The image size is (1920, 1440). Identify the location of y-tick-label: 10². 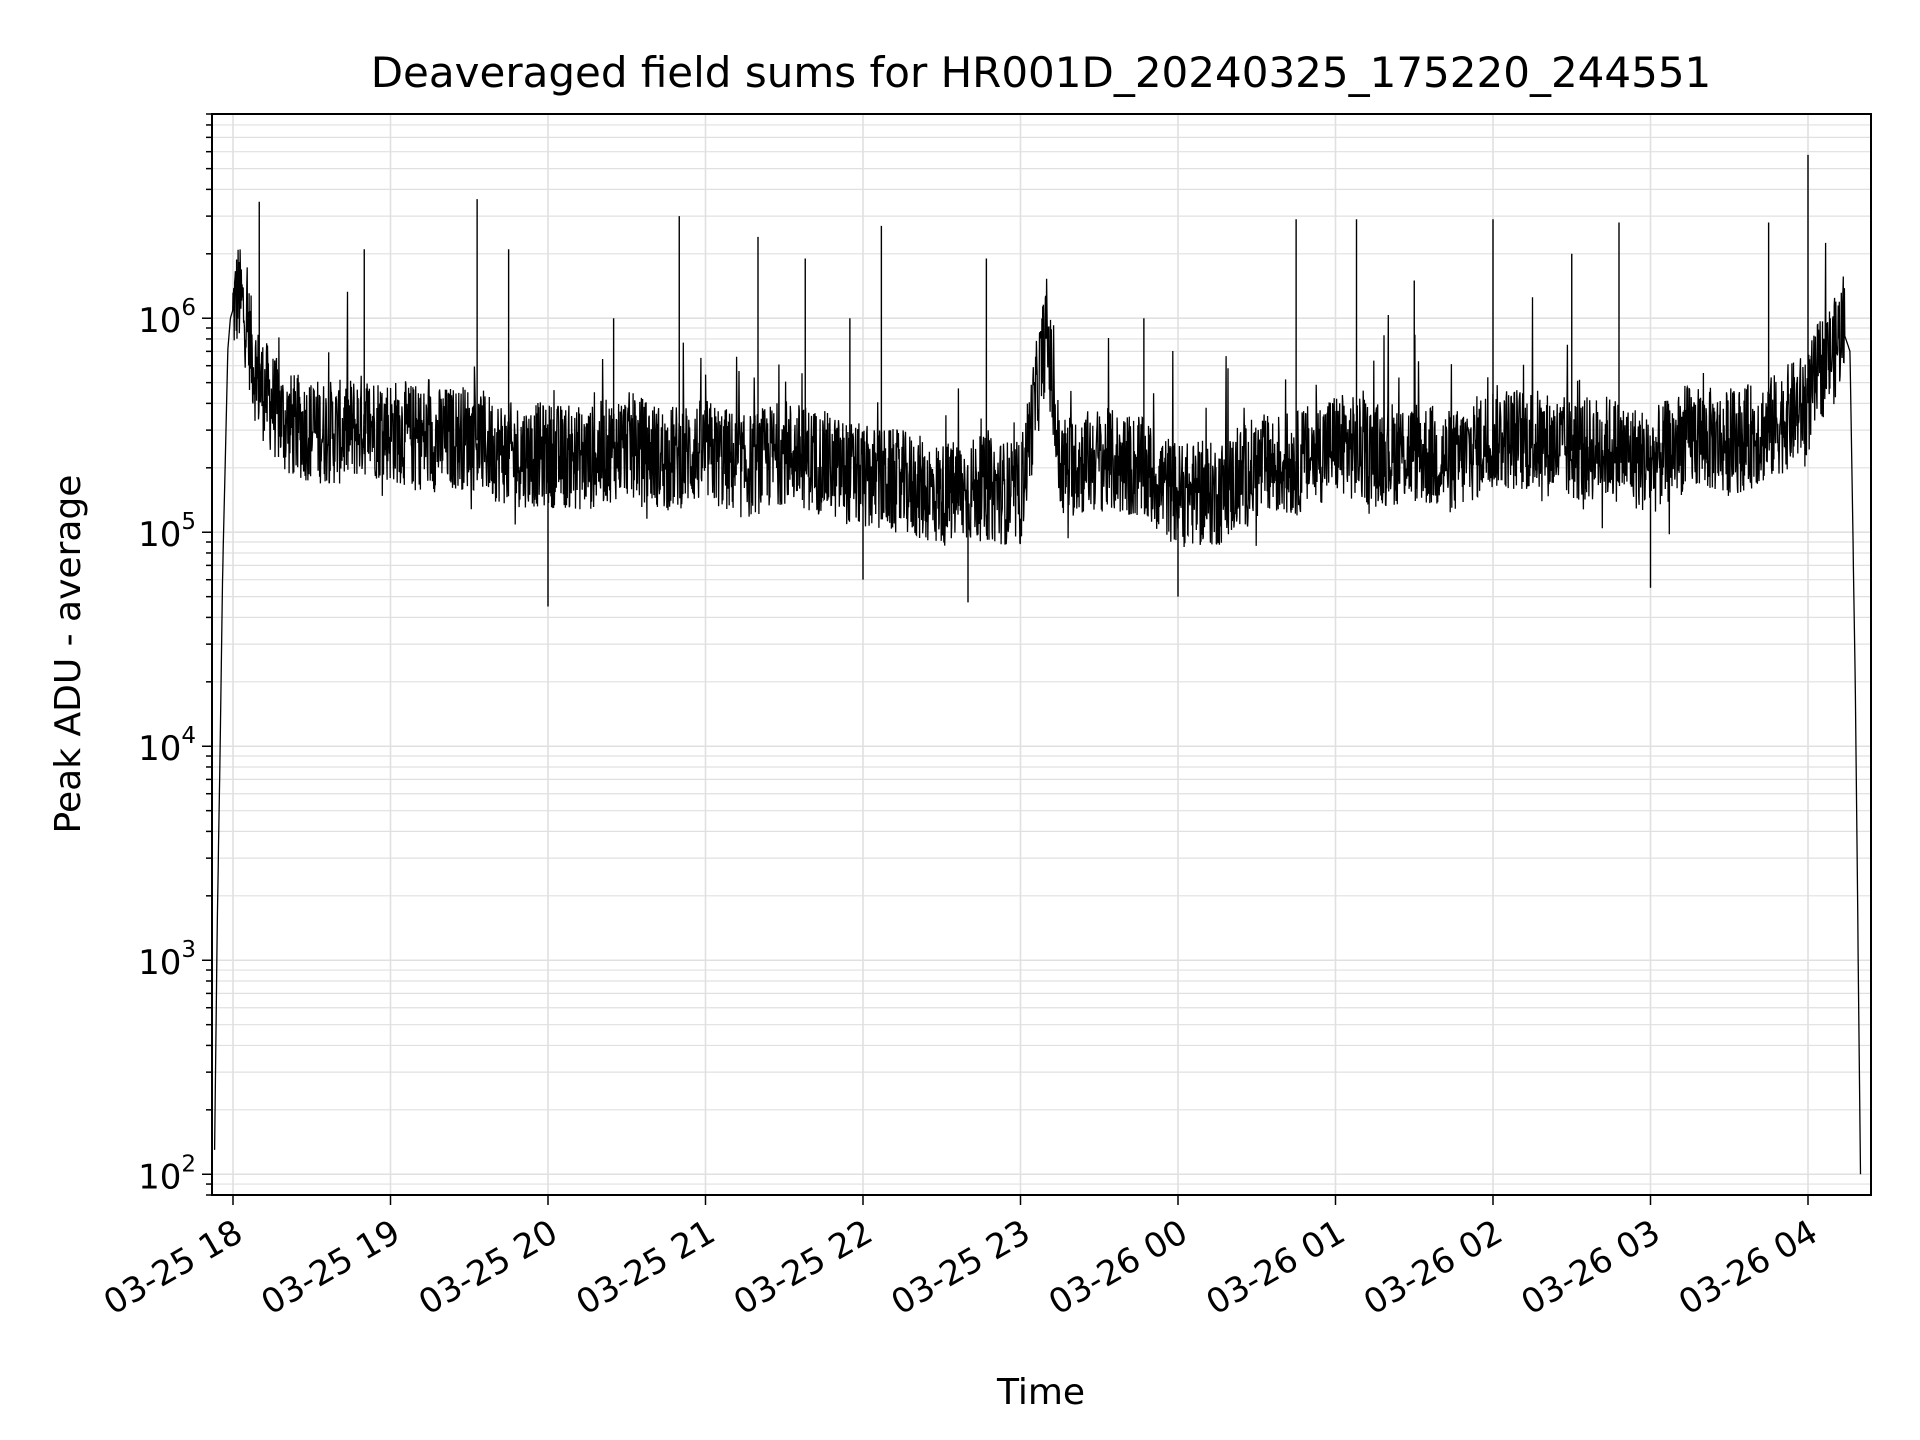
(167, 1174).